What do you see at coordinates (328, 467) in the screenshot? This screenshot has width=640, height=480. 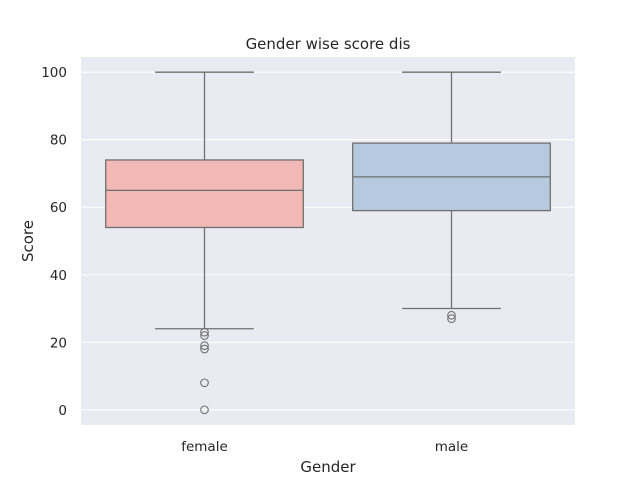 I see `x-axis-title: Gender` at bounding box center [328, 467].